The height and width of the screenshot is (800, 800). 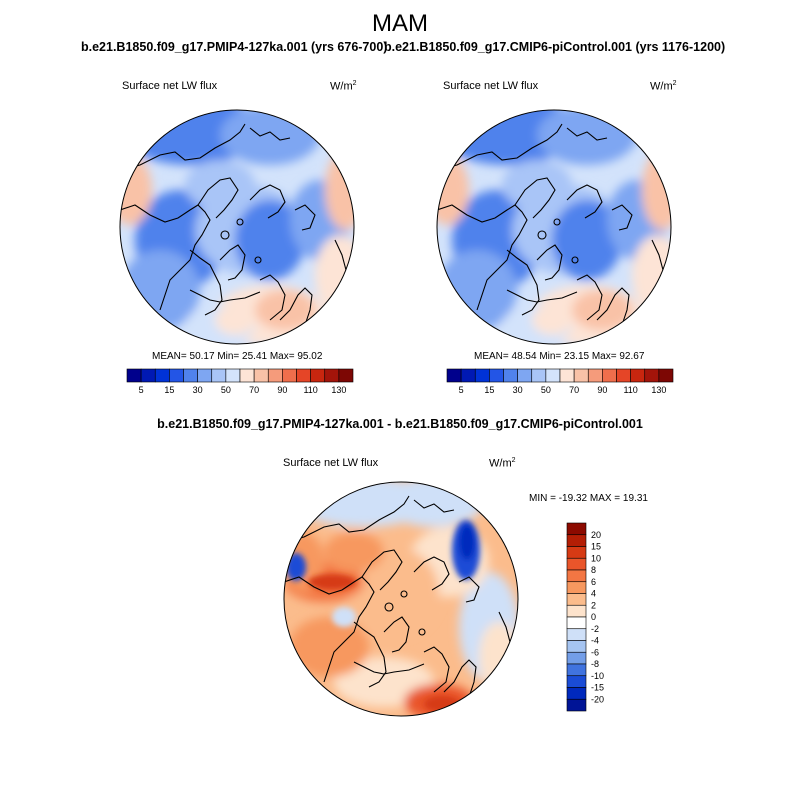 I want to click on panel-right-stats: MEAN= 48.54 Min= 23.15 Max= 92.67, so click(x=559, y=356).